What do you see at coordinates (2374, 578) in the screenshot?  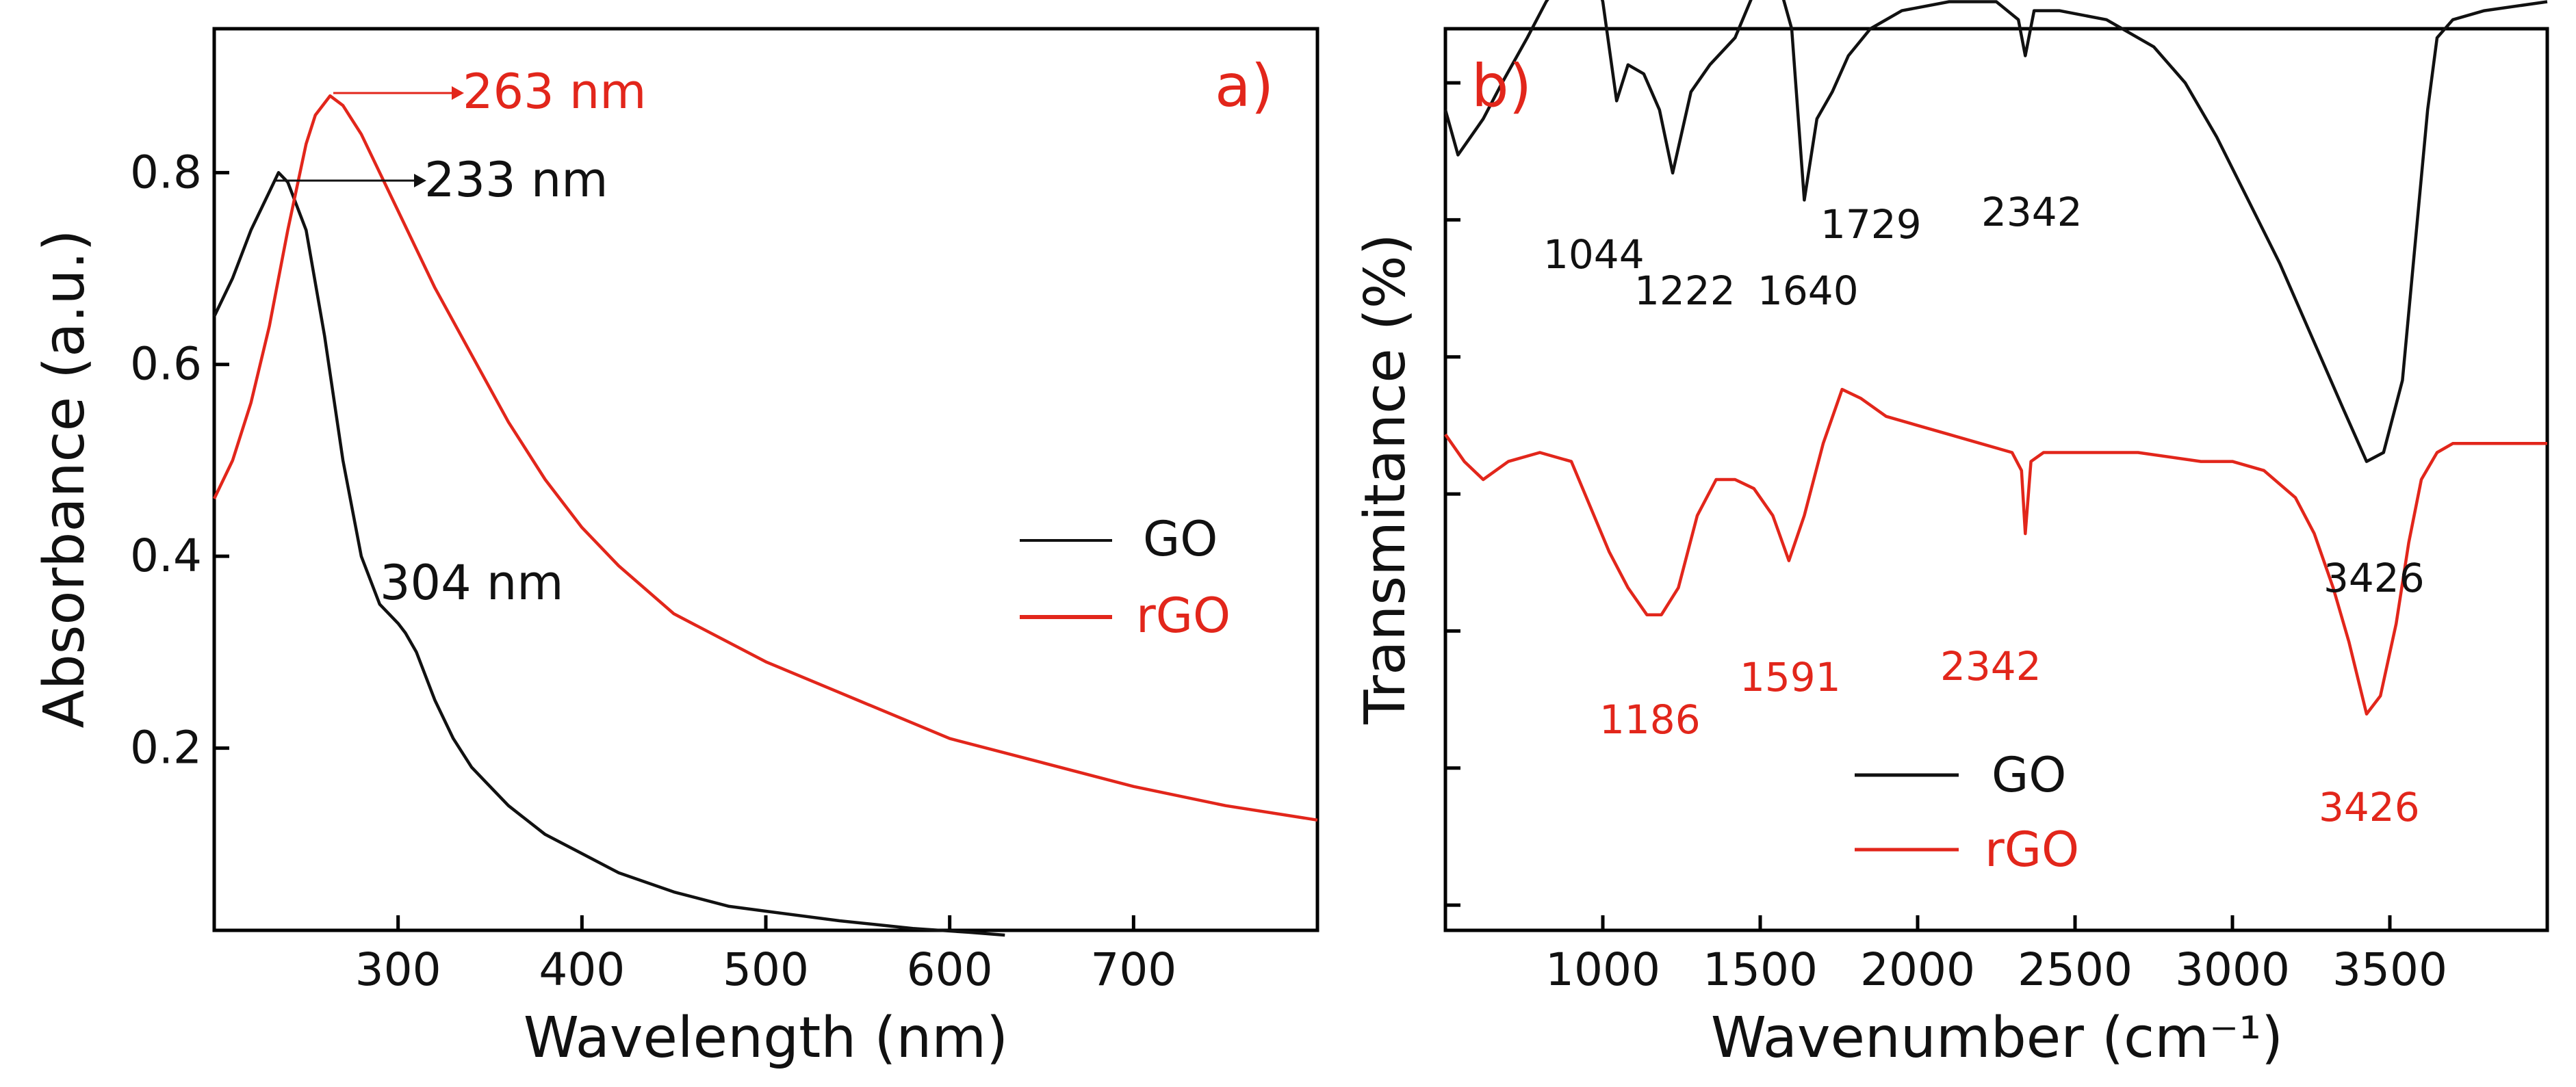 I see `peak-label-go-3426: 3426` at bounding box center [2374, 578].